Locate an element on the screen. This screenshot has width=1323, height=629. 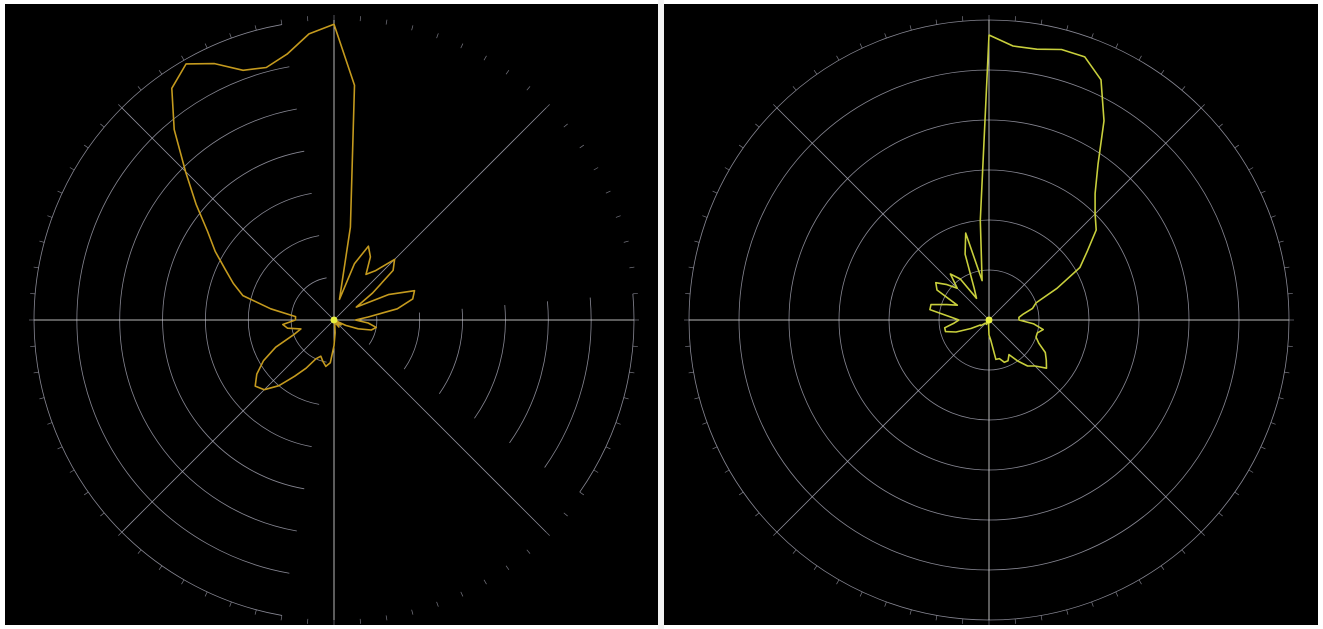
panel-divider is located at coordinates (661, 314).